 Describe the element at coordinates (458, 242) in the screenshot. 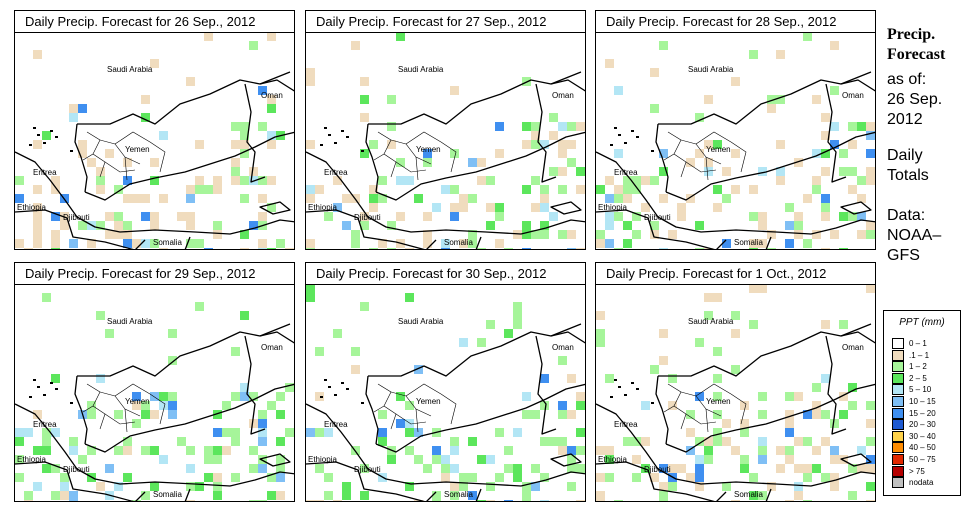

I see `map-label-somalia: Somalia` at that location.